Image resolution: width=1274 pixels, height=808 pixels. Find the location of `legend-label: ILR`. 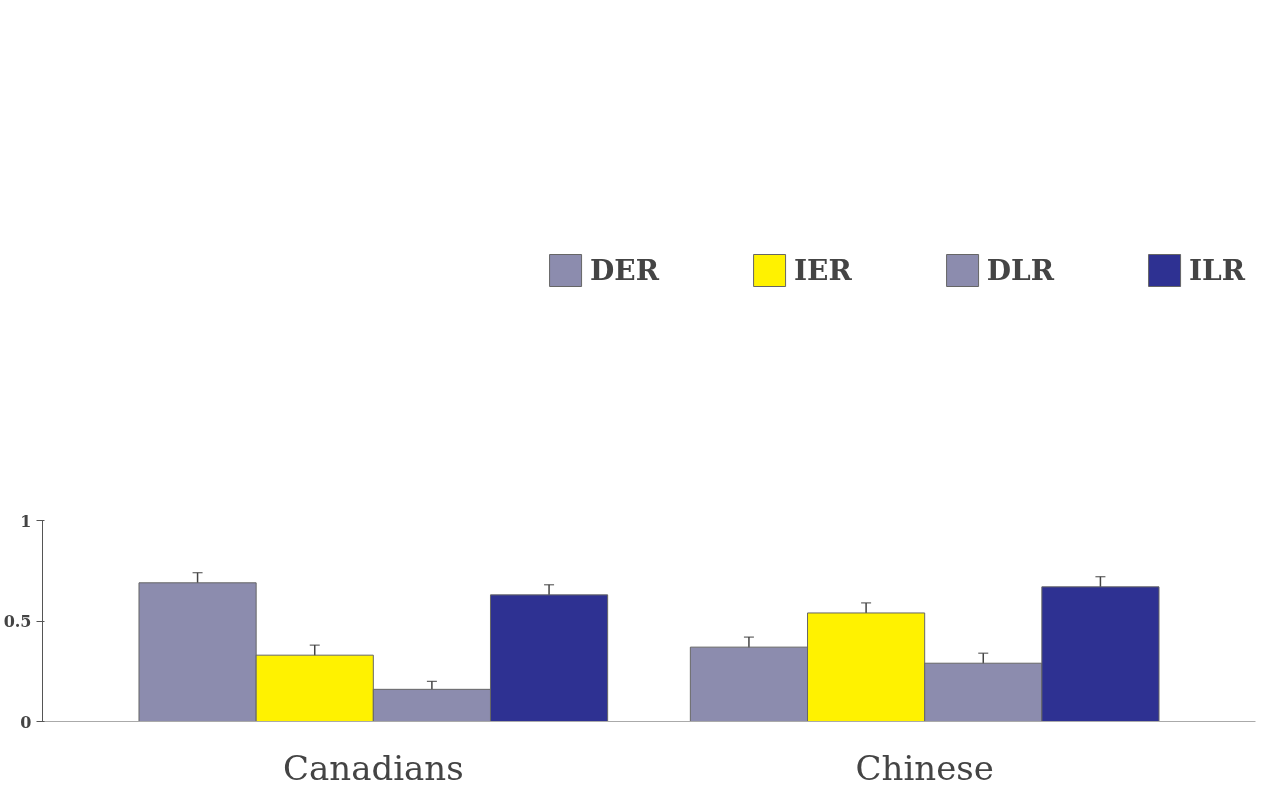

legend-label: ILR is located at coordinates (1216, 270).